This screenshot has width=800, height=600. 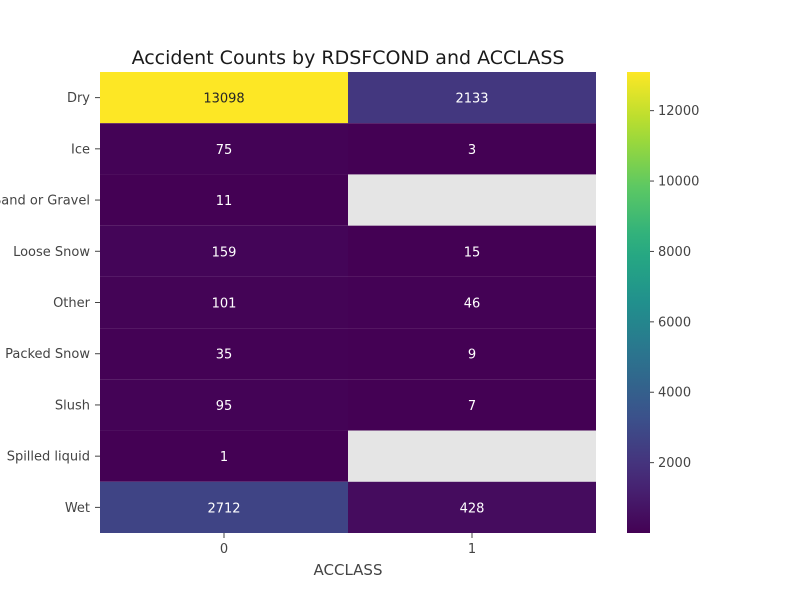 What do you see at coordinates (48, 457) in the screenshot?
I see `y-tick-label: Spilled liquid` at bounding box center [48, 457].